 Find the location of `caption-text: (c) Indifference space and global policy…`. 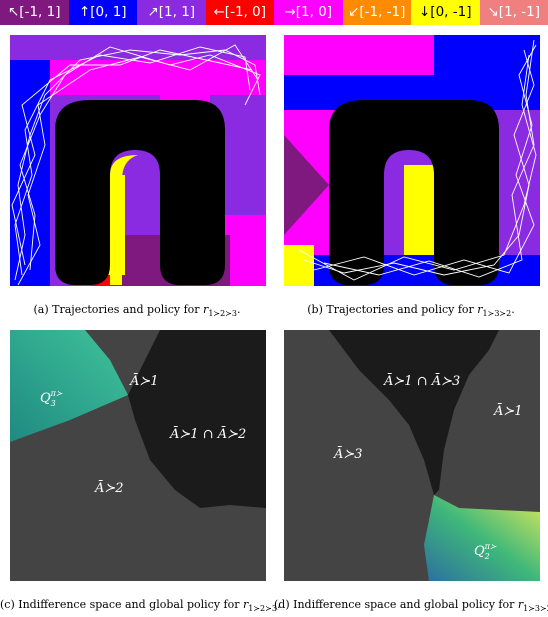

caption-text: (c) Indifference space and global policy… is located at coordinates (121, 604).